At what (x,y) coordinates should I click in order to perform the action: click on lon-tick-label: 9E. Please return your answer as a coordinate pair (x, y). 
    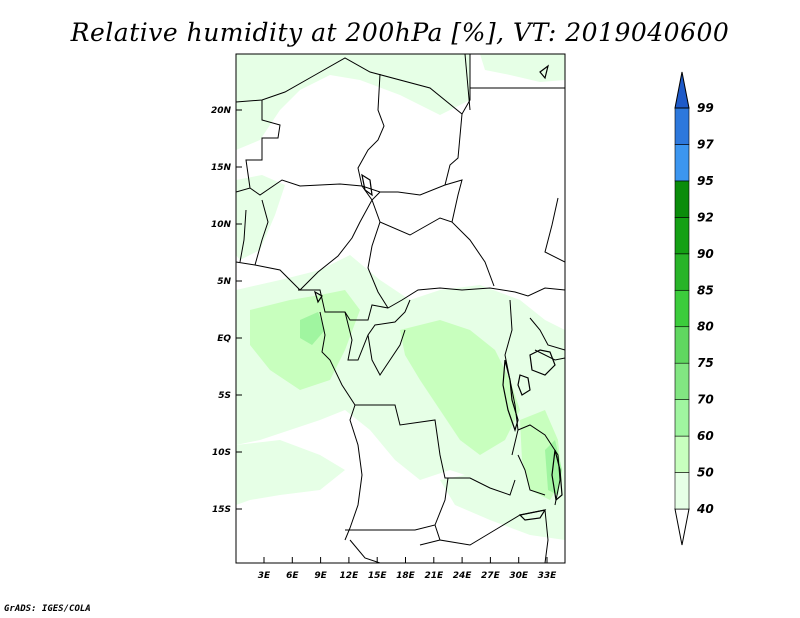
    Looking at the image, I should click on (320, 576).